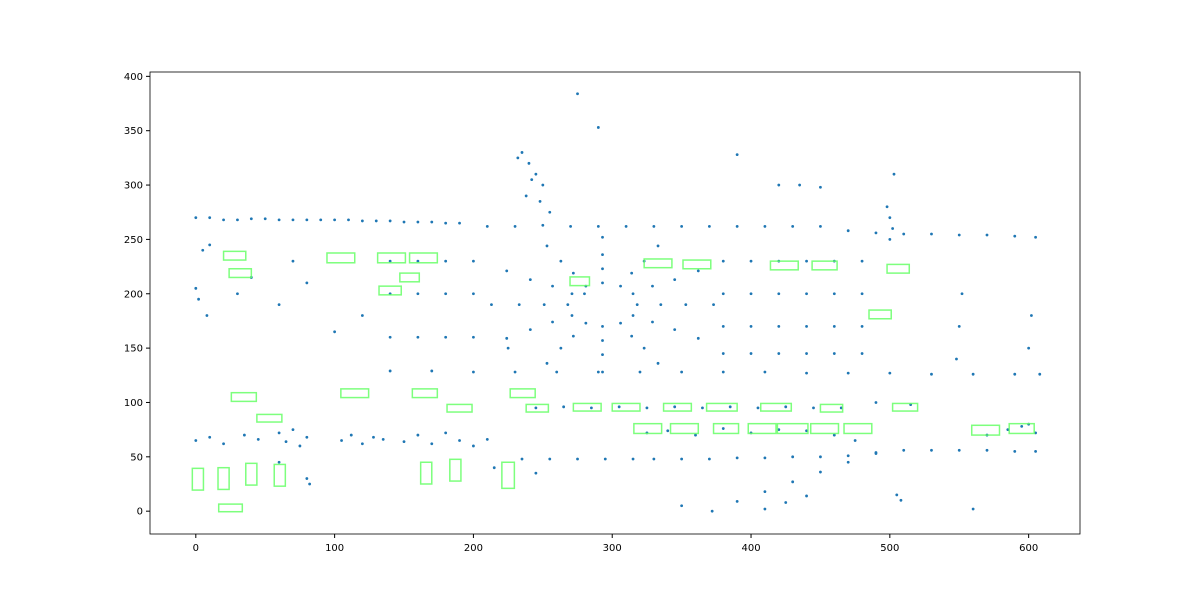 The width and height of the screenshot is (1200, 600). Describe the element at coordinates (612, 548) in the screenshot. I see `x-tick-label: 300` at that location.